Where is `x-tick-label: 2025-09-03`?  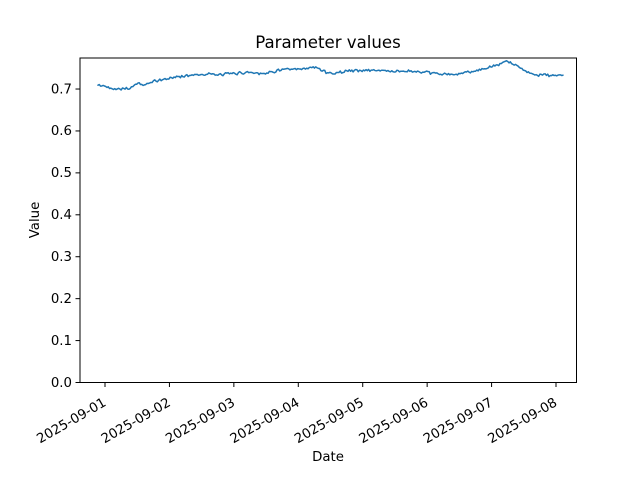
x-tick-label: 2025-09-03 is located at coordinates (200, 421).